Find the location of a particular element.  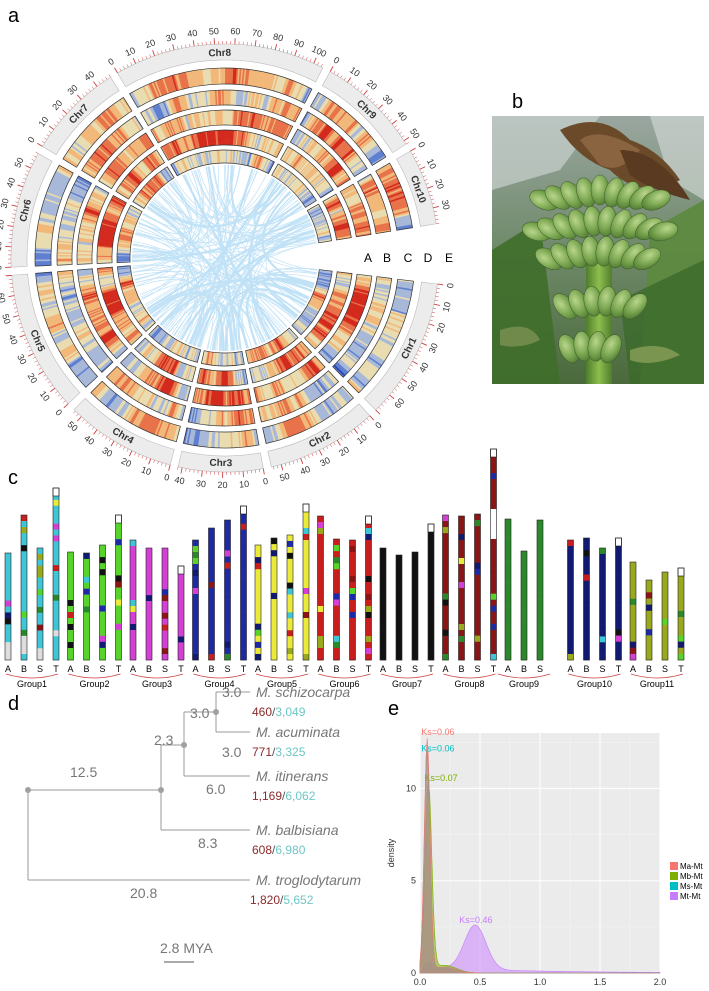

group-label: Group9 is located at coordinates (524, 684).